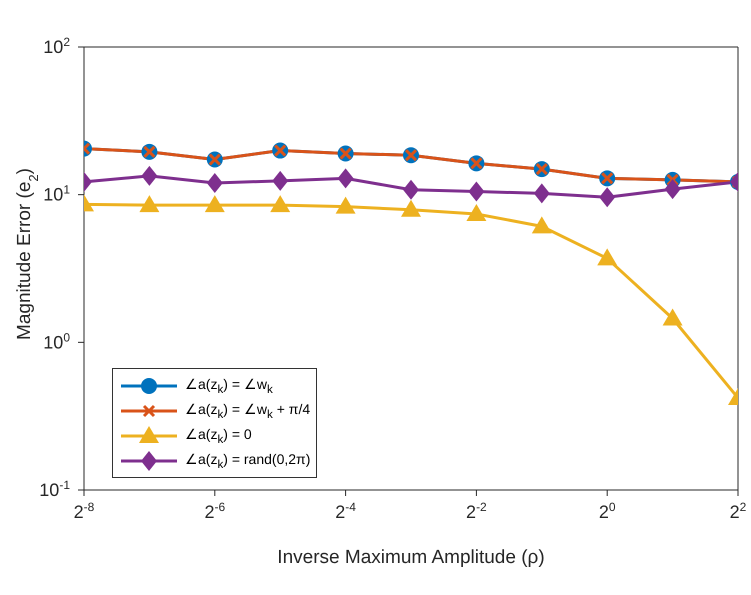 The width and height of the screenshot is (751, 595). I want to click on y-tick-label: 10$^{1}$, so click(56, 193).